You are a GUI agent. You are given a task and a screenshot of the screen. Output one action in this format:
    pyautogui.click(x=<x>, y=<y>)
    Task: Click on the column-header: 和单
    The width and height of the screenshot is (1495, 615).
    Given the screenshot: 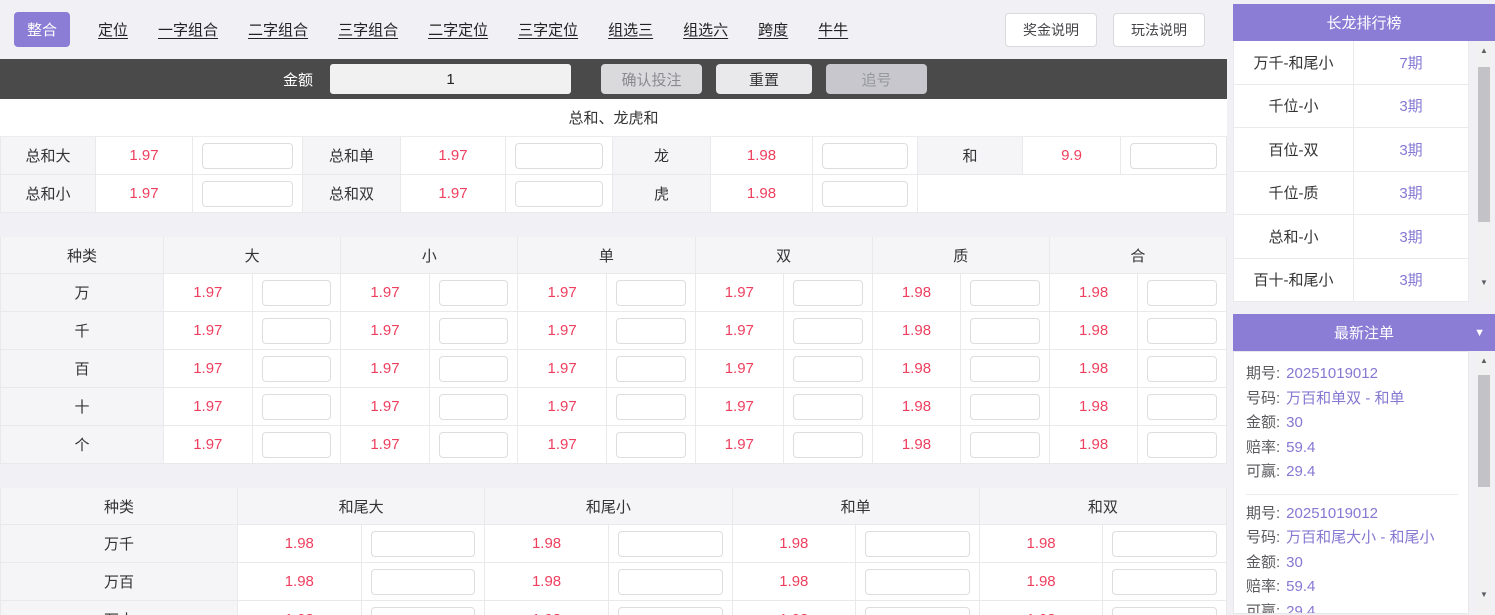 What is the action you would take?
    pyautogui.click(x=856, y=506)
    